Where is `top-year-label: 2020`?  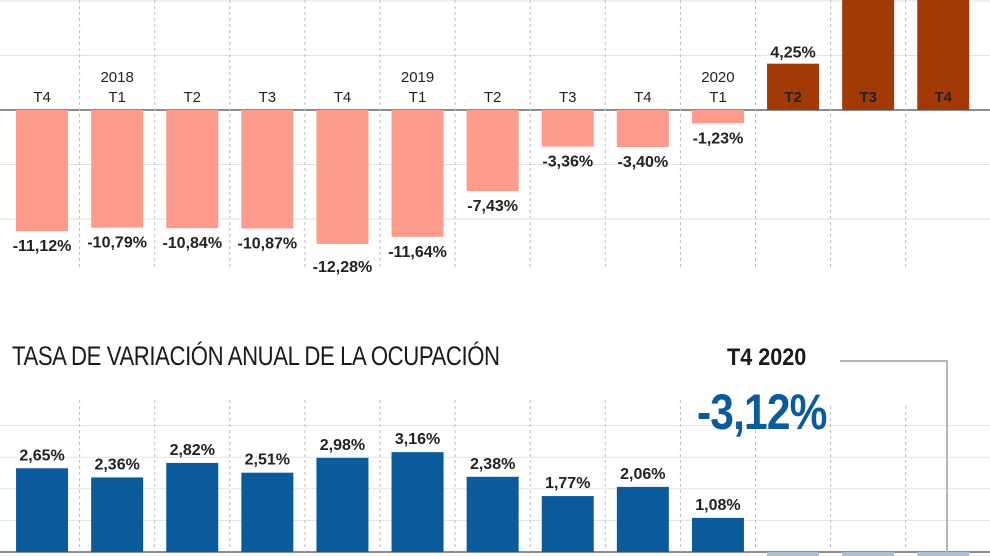
top-year-label: 2020 is located at coordinates (717, 77).